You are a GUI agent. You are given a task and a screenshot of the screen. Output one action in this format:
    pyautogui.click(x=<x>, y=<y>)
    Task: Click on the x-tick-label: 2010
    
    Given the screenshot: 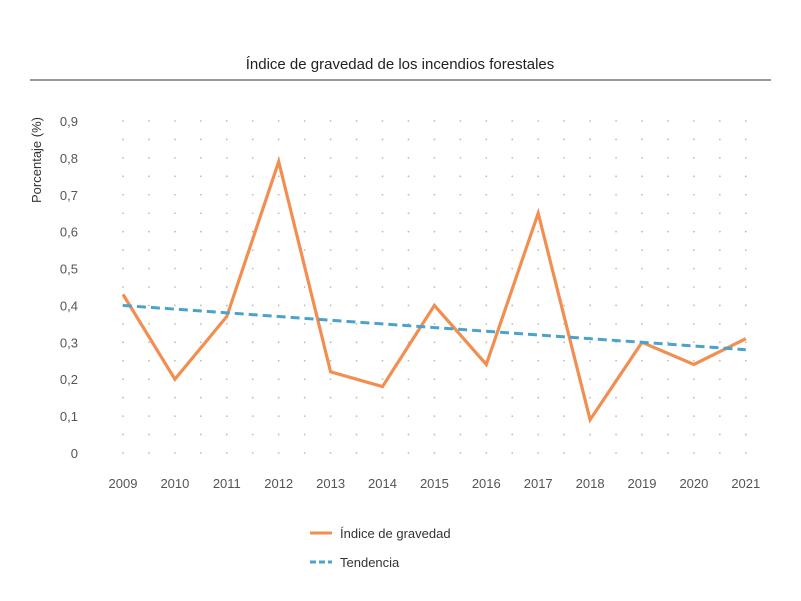 What is the action you would take?
    pyautogui.click(x=174, y=483)
    